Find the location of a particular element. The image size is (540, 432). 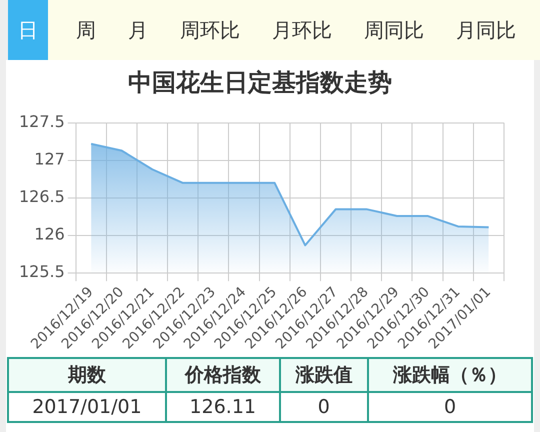

text: 月 is located at coordinates (138, 30).